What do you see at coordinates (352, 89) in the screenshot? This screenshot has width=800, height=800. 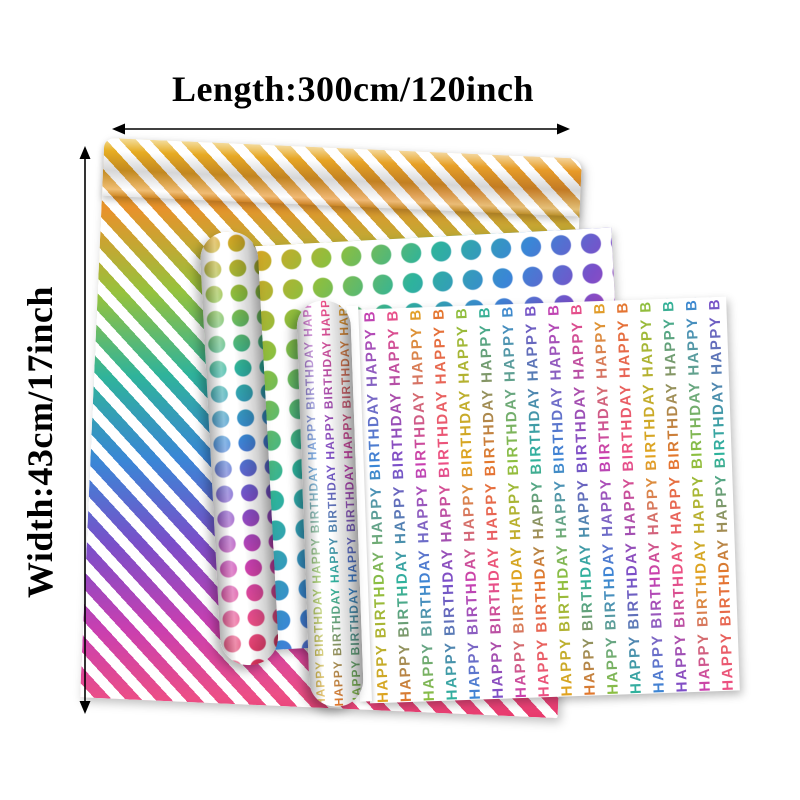 I see `length-dimension-label: Length:300cm/120inch` at bounding box center [352, 89].